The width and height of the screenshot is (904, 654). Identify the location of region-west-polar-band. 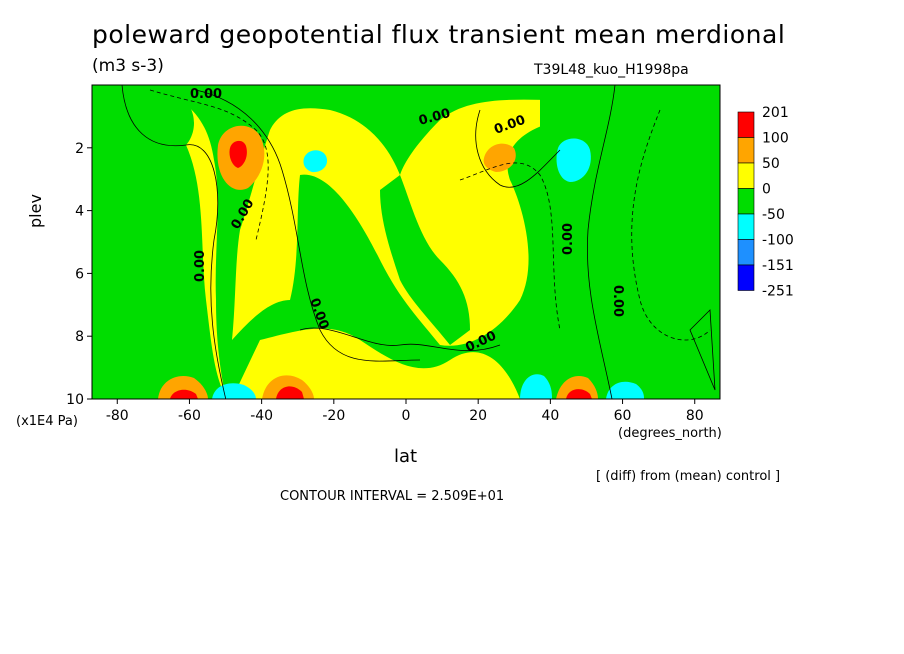
(159, 242).